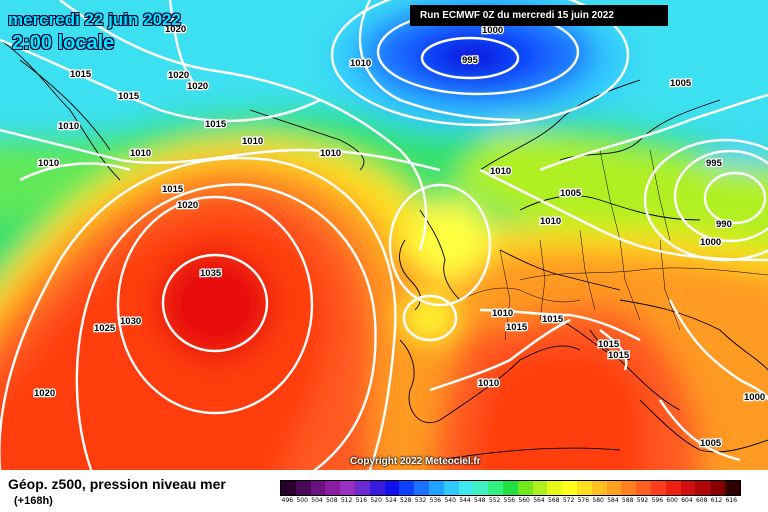 Image resolution: width=768 pixels, height=512 pixels. What do you see at coordinates (687, 500) in the screenshot?
I see `scale-label: 604` at bounding box center [687, 500].